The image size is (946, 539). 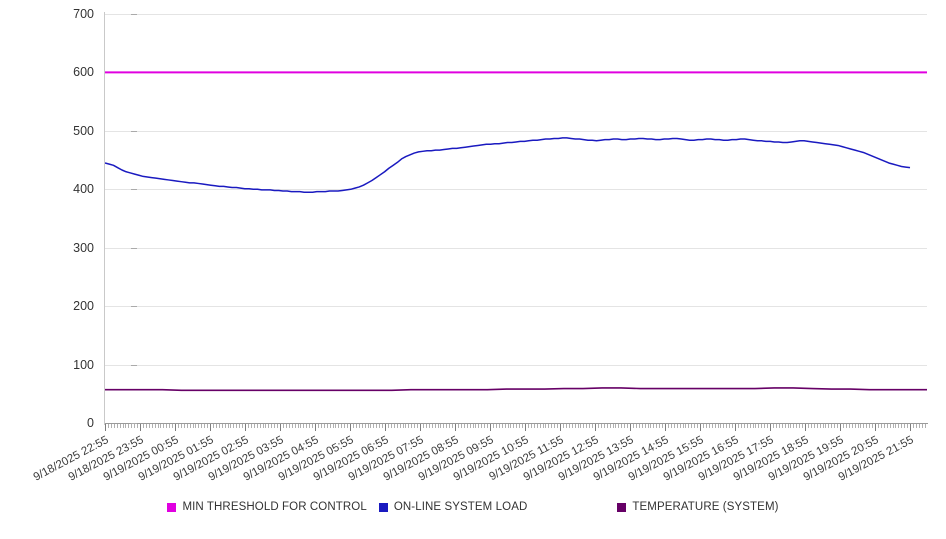 I want to click on y-tick-label-700: 700, so click(x=83, y=14).